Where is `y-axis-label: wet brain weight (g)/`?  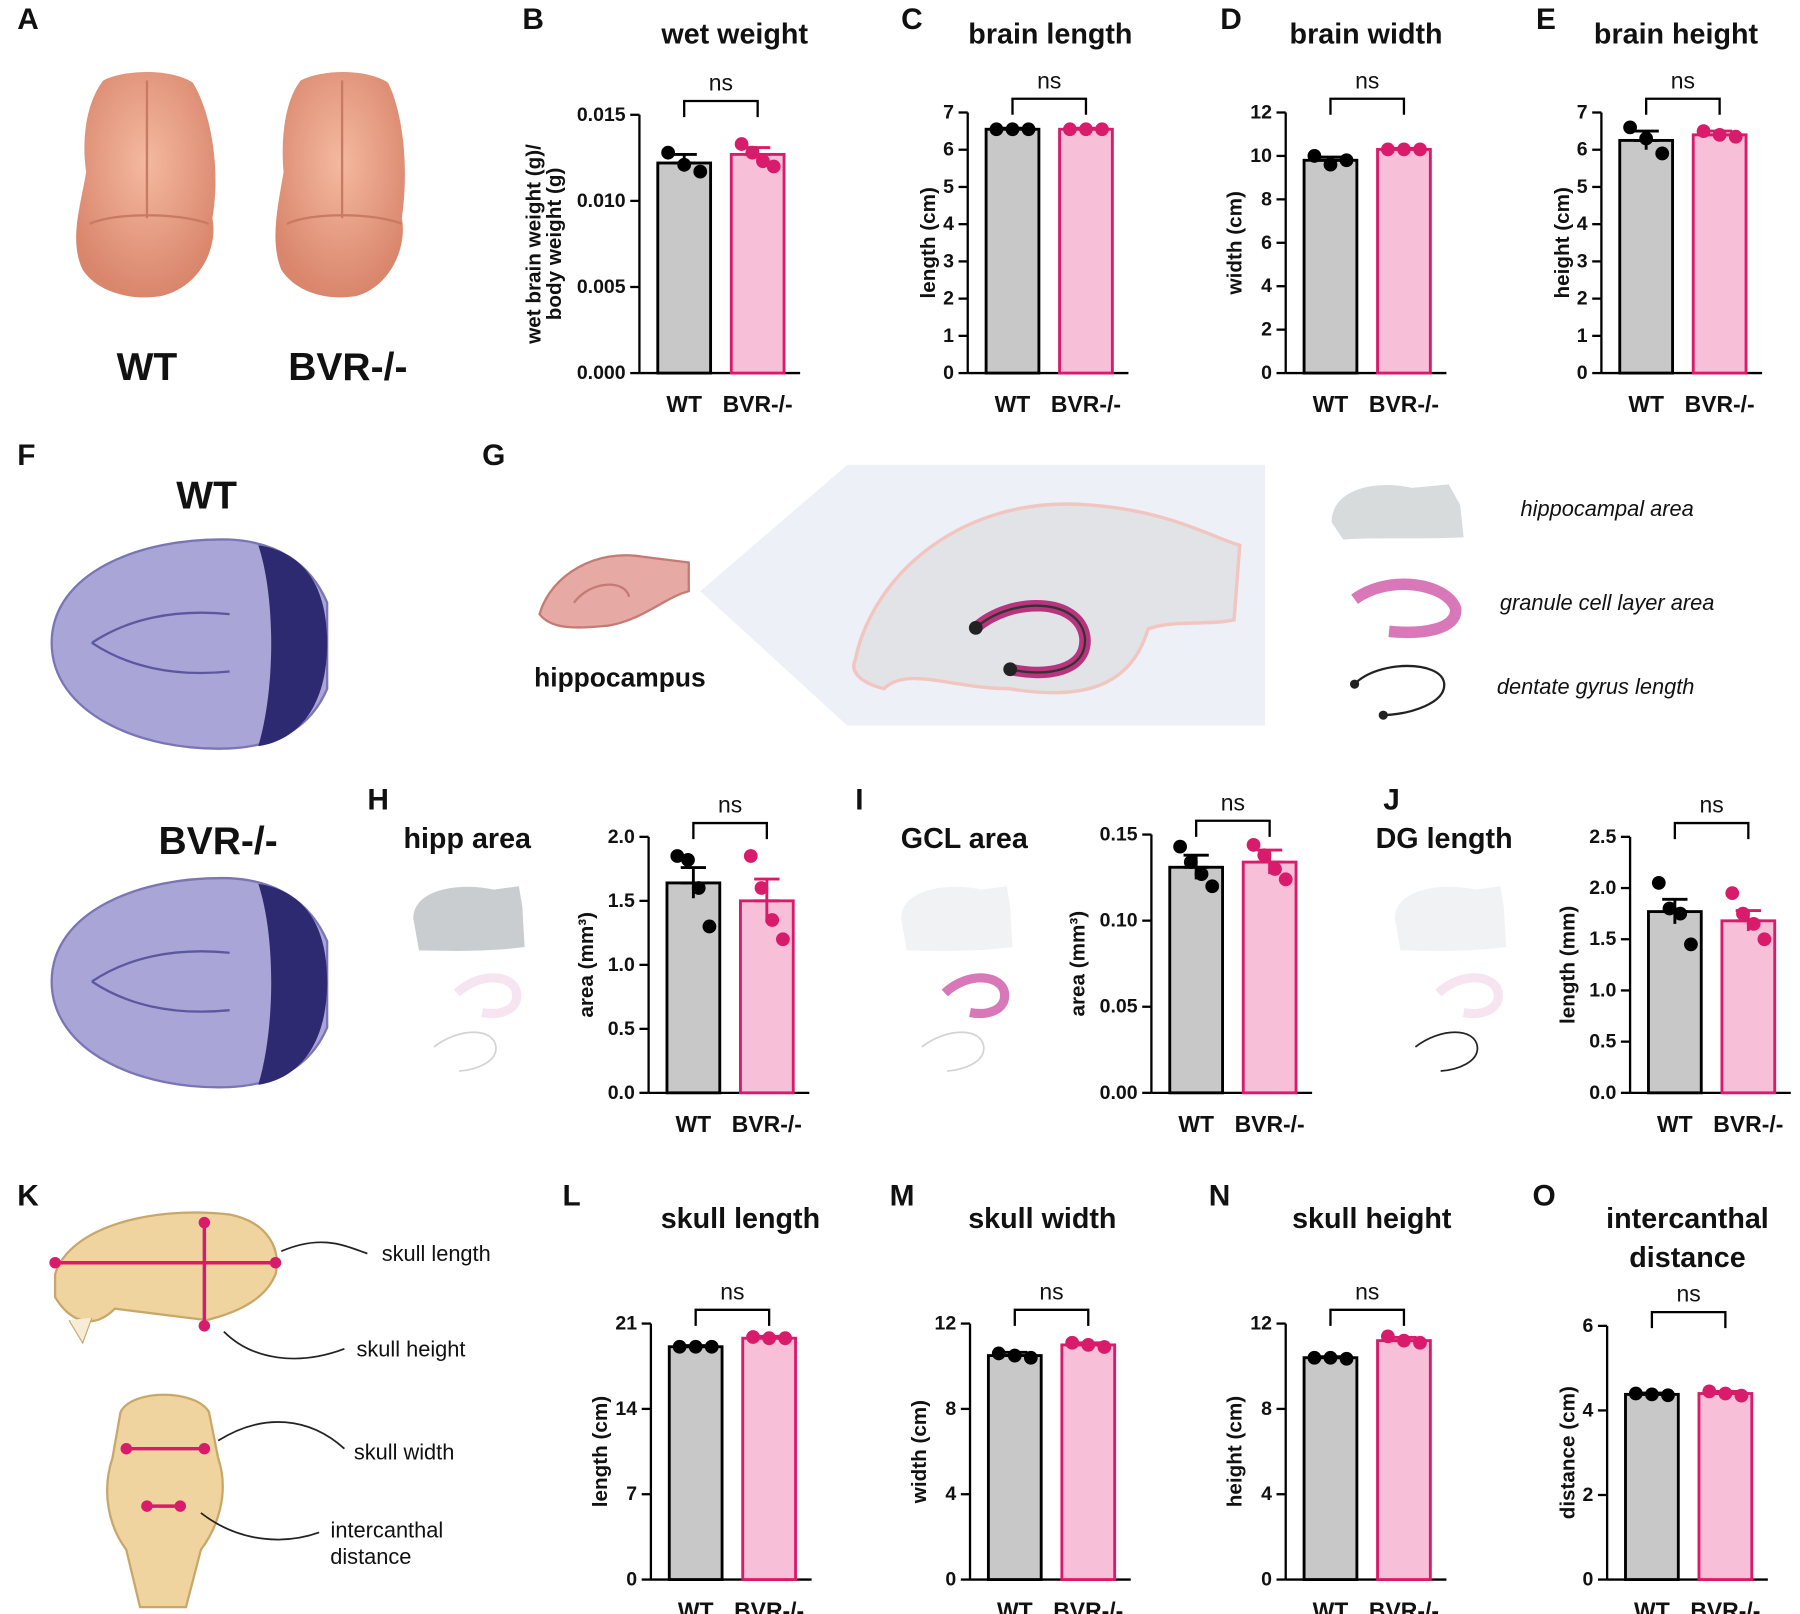 y-axis-label: wet brain weight (g)/ is located at coordinates (533, 244).